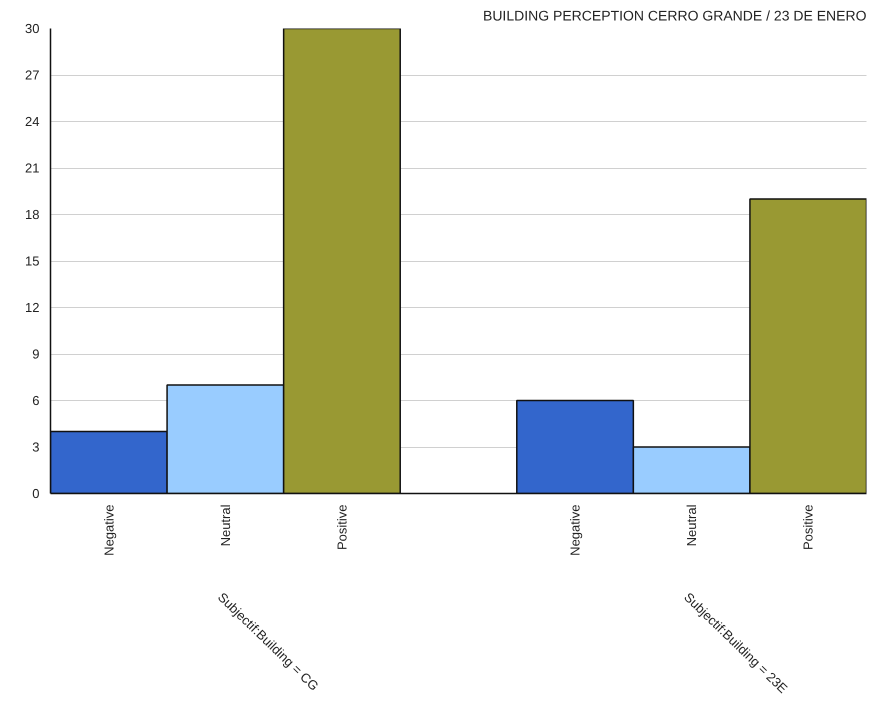 The width and height of the screenshot is (871, 721). What do you see at coordinates (36, 493) in the screenshot?
I see `y-tick-label: 0` at bounding box center [36, 493].